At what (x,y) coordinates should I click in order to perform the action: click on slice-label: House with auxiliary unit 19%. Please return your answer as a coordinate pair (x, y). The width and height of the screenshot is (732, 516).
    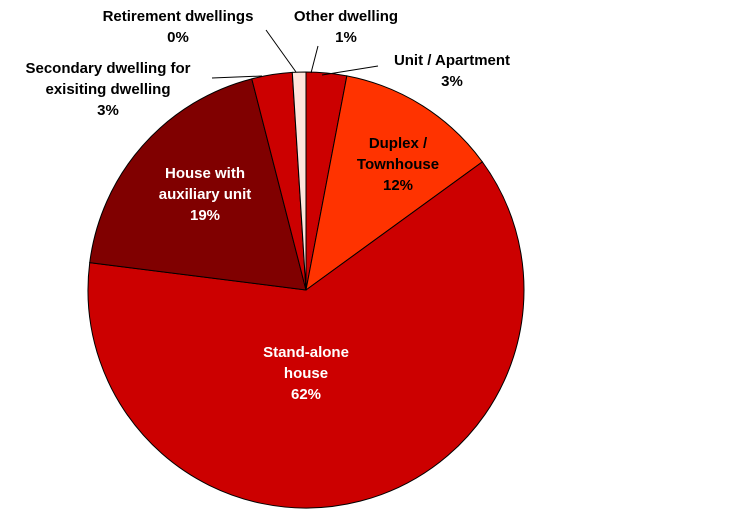
    Looking at the image, I should click on (205, 194).